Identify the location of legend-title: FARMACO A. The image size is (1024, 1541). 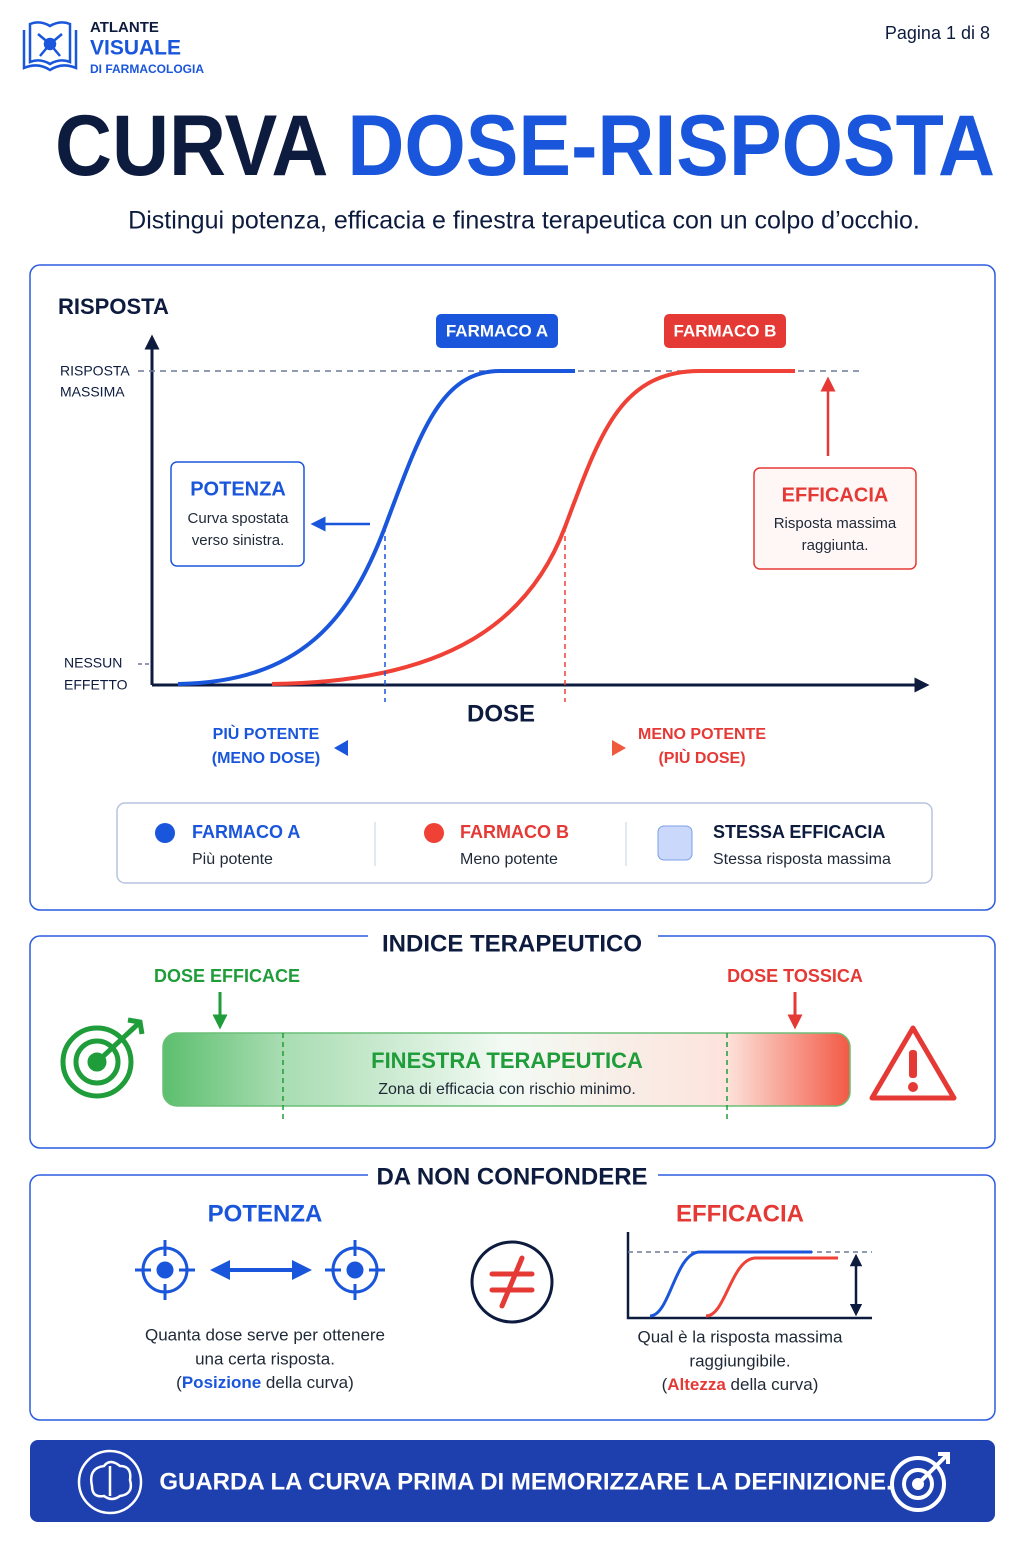
(246, 832).